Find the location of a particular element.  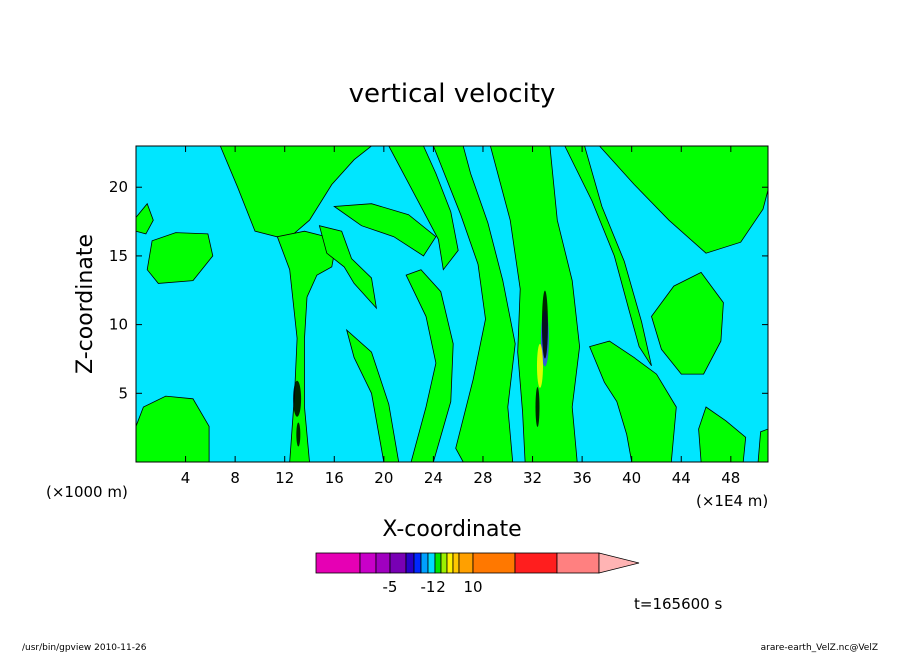

x-unit-right: (×1E4 m) is located at coordinates (732, 501).